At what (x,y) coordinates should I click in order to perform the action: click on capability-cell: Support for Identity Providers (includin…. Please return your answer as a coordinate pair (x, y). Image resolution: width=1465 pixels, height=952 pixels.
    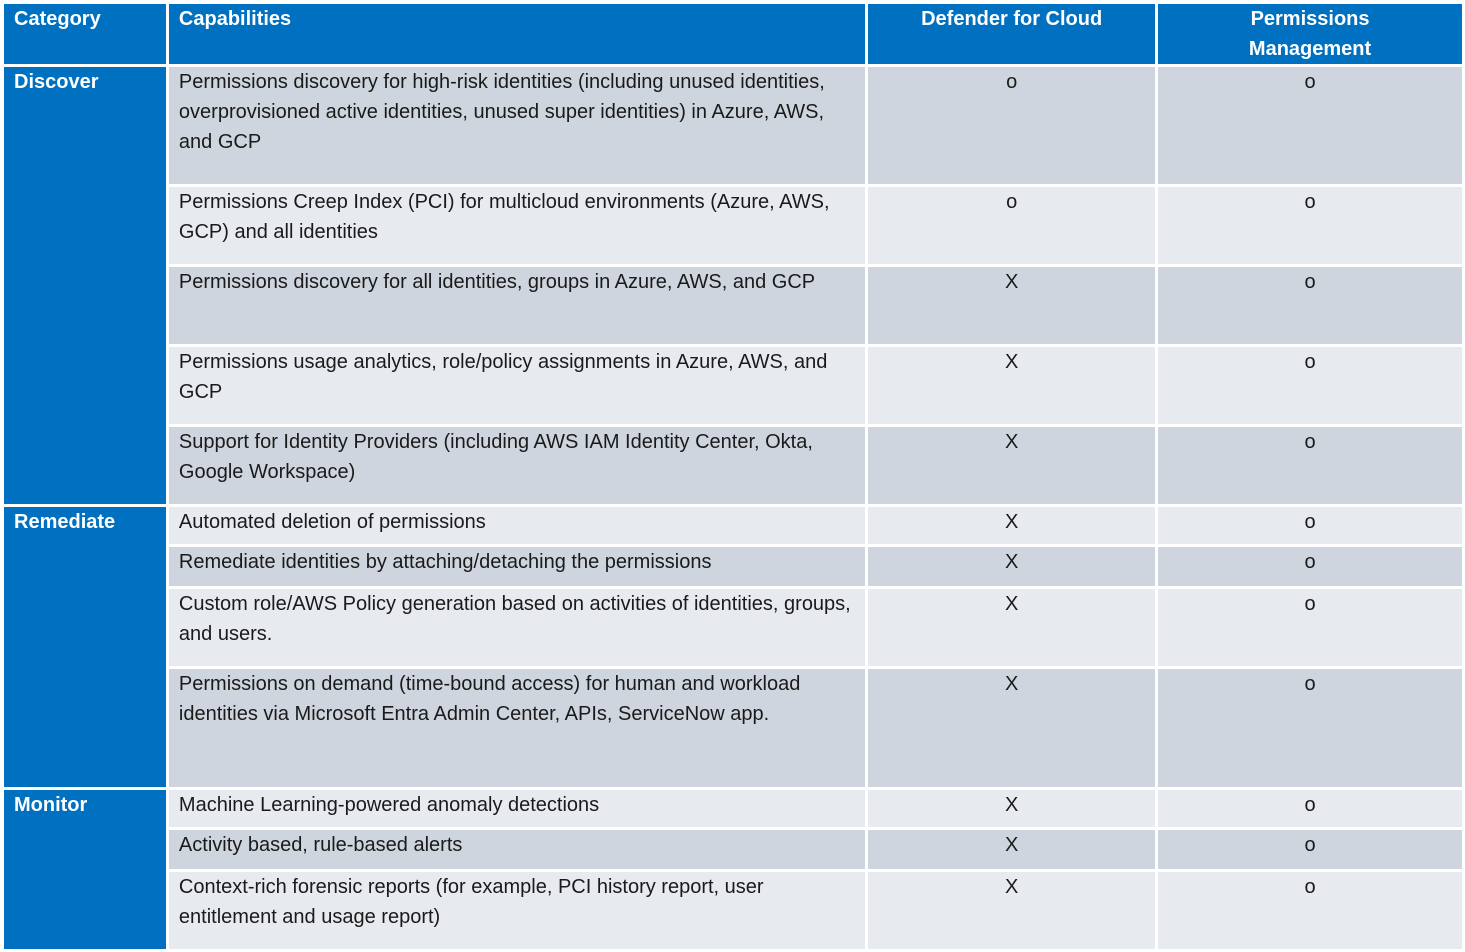
    Looking at the image, I should click on (517, 465).